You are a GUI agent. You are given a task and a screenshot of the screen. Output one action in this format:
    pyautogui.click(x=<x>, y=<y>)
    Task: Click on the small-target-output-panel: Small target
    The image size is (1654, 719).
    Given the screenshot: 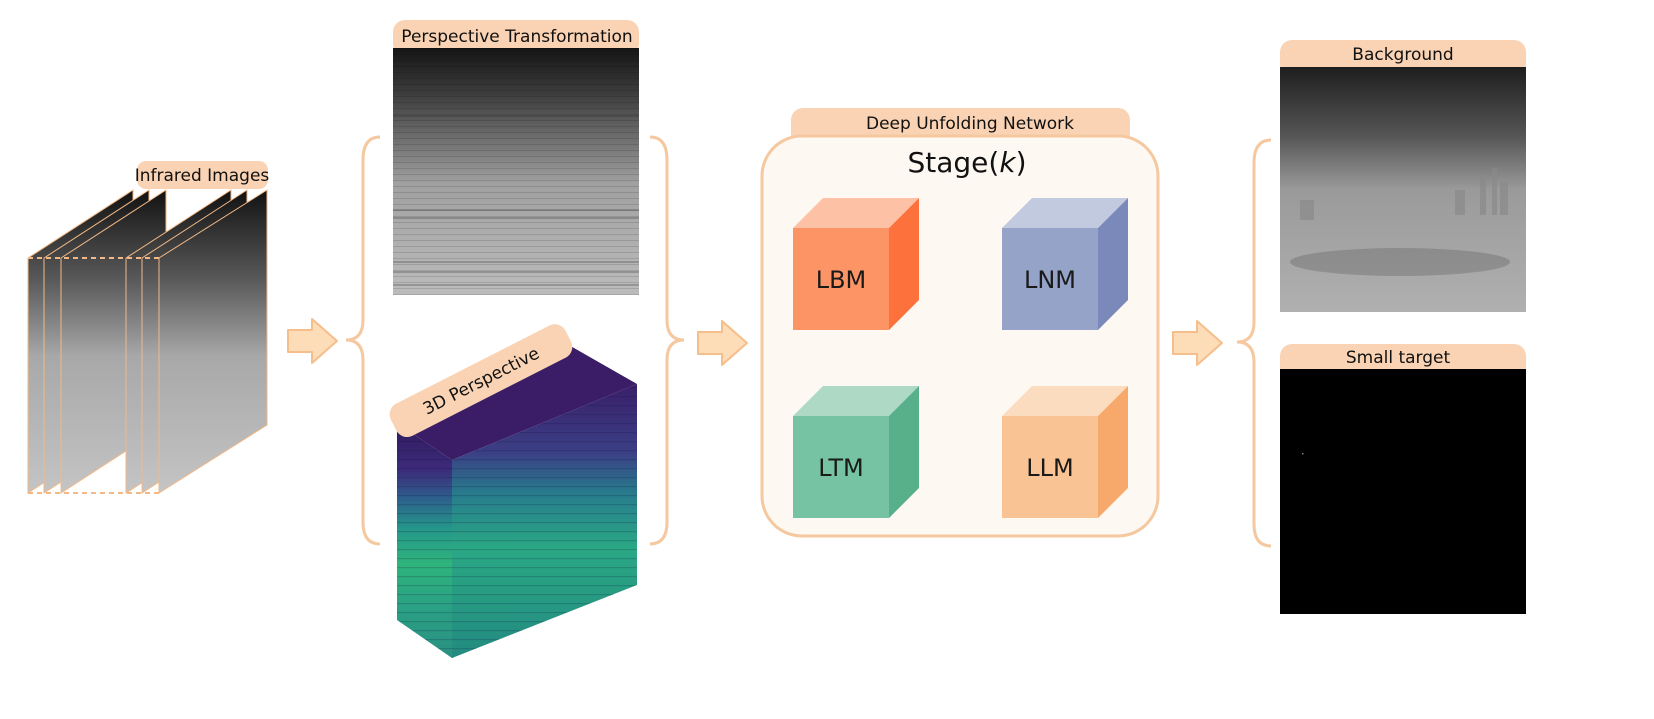 What is the action you would take?
    pyautogui.click(x=1403, y=479)
    